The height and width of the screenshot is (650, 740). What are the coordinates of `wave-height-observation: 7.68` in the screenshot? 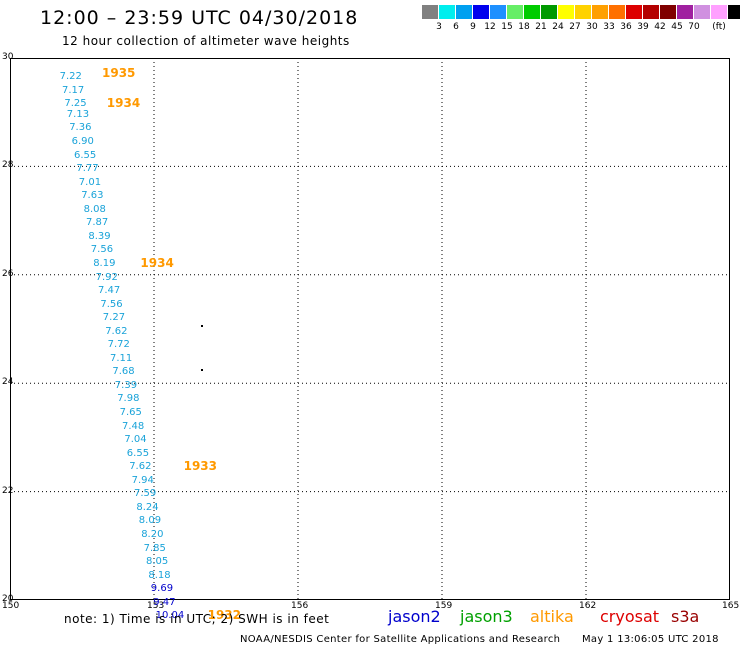 It's located at (123, 372).